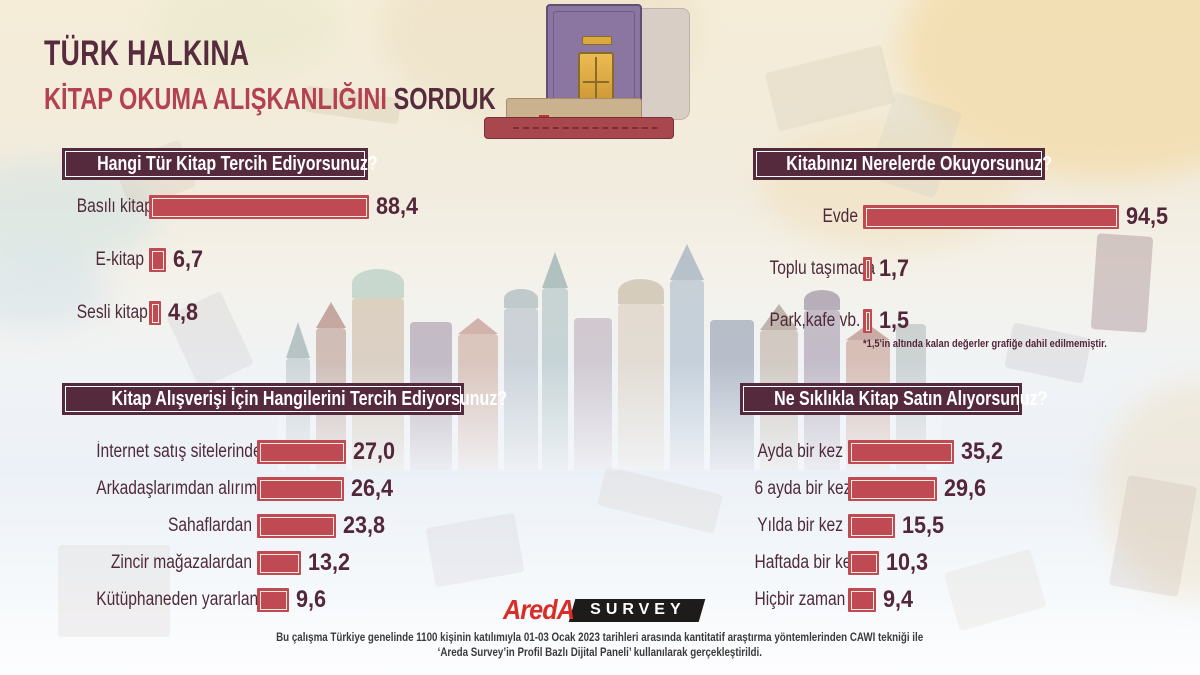 The width and height of the screenshot is (1200, 675). Describe the element at coordinates (894, 320) in the screenshot. I see `bar-value: 1,5` at that location.